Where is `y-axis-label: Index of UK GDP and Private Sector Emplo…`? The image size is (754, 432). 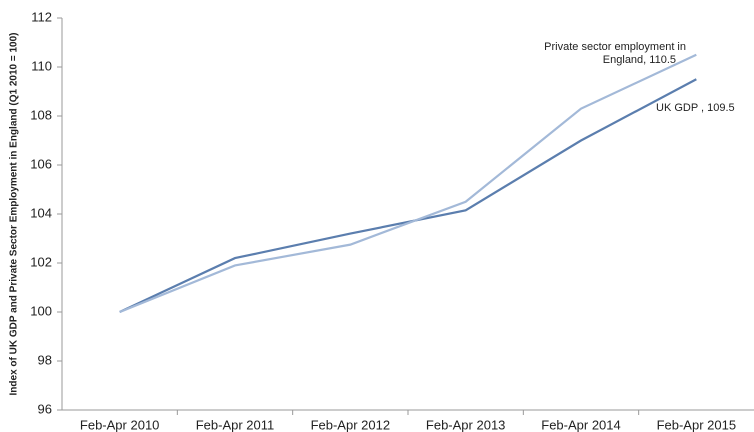 y-axis-label: Index of UK GDP and Private Sector Emplo… is located at coordinates (14, 214).